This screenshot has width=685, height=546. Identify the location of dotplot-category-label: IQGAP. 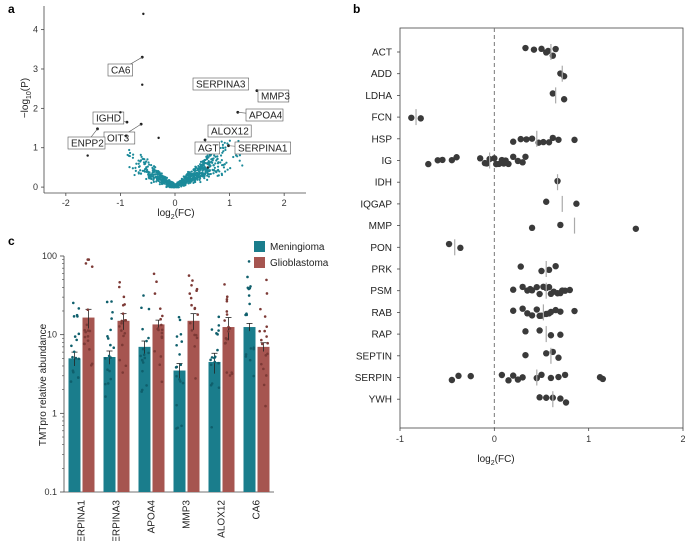
(376, 204).